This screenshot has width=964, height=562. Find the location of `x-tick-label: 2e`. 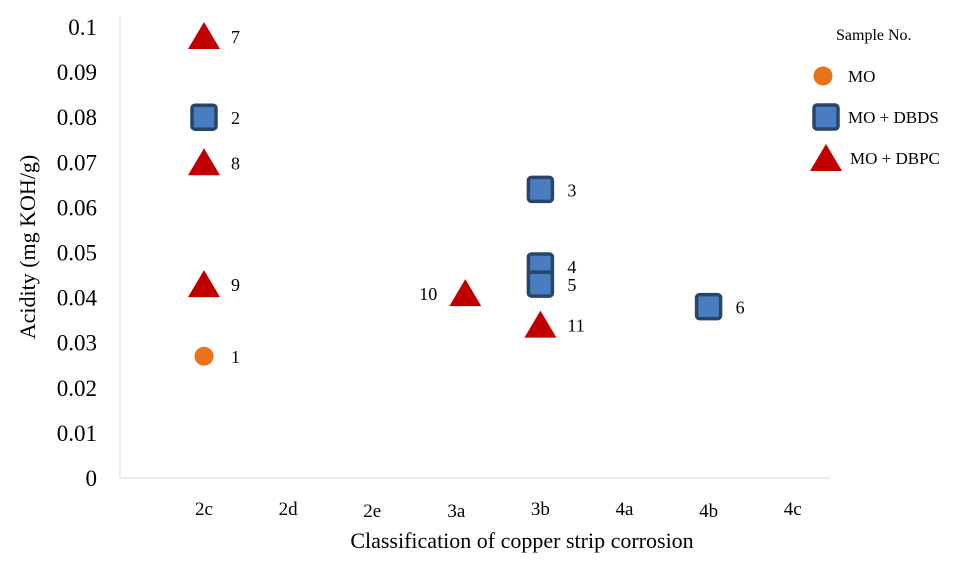

x-tick-label: 2e is located at coordinates (372, 511).